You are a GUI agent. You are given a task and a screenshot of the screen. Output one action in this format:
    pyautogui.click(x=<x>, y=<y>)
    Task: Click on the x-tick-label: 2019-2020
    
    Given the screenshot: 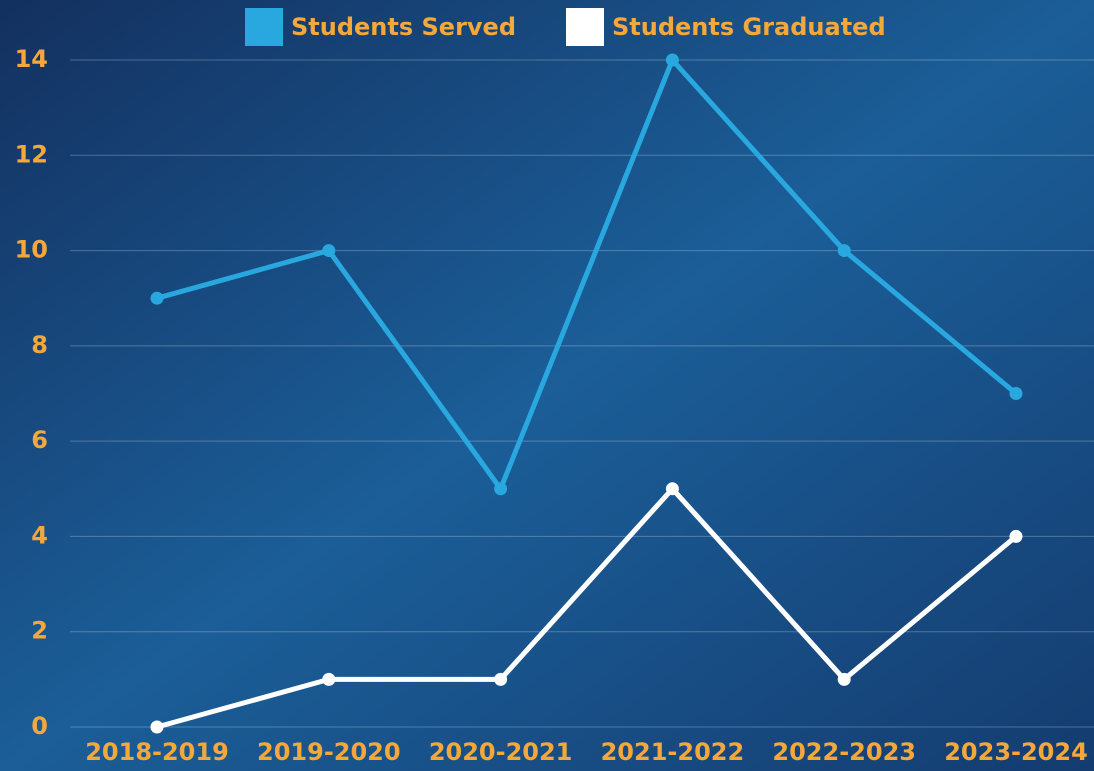 What is the action you would take?
    pyautogui.click(x=329, y=752)
    